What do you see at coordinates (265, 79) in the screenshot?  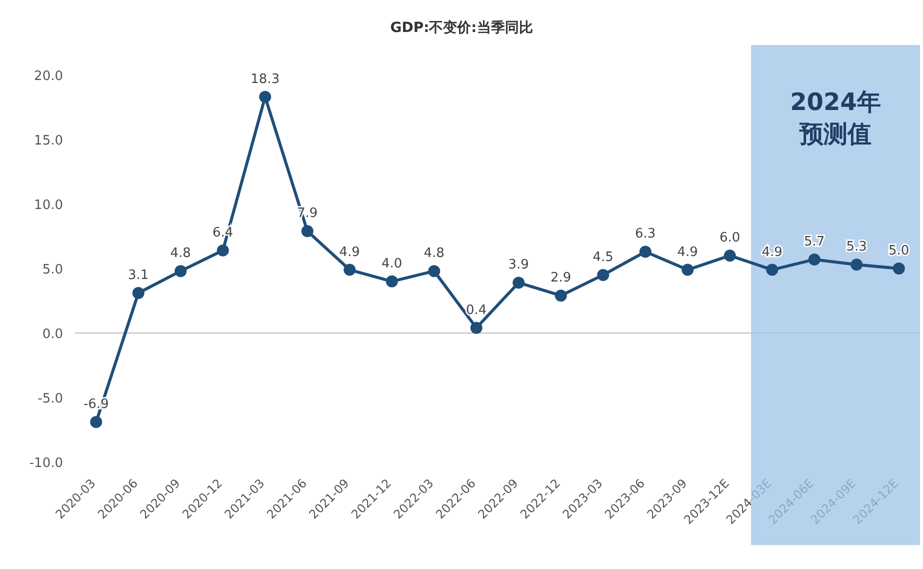 I see `data-label: 18.3` at bounding box center [265, 79].